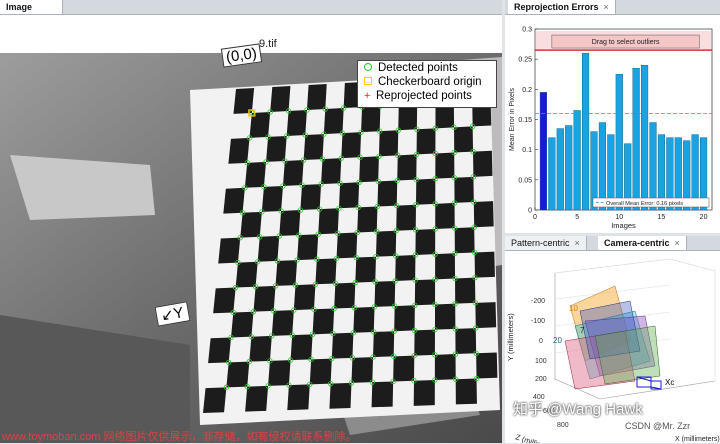 Image resolution: width=720 pixels, height=444 pixels. What do you see at coordinates (19, 7) in the screenshot?
I see `tab-image-label: Image` at bounding box center [19, 7].